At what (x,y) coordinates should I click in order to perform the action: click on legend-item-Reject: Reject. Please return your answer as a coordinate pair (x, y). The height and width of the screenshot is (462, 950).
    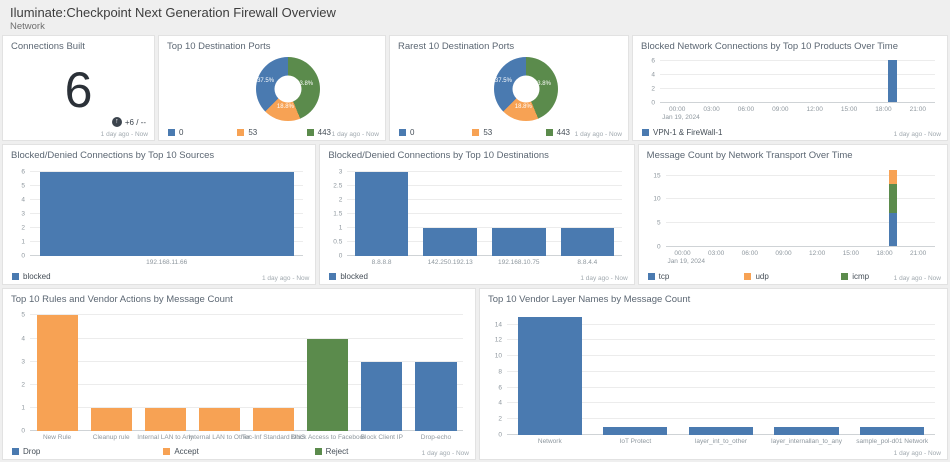
    Looking at the image, I should click on (390, 451).